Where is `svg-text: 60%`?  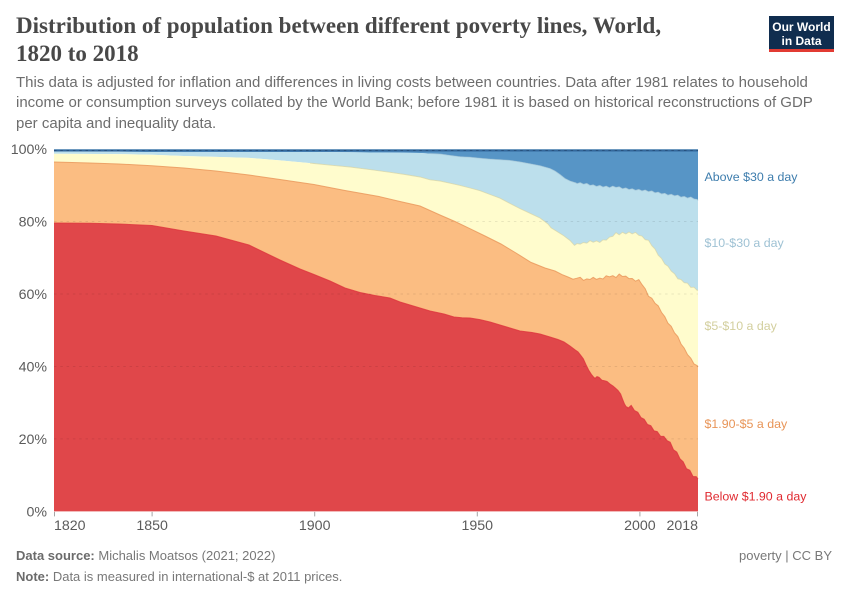 svg-text: 60% is located at coordinates (33, 295).